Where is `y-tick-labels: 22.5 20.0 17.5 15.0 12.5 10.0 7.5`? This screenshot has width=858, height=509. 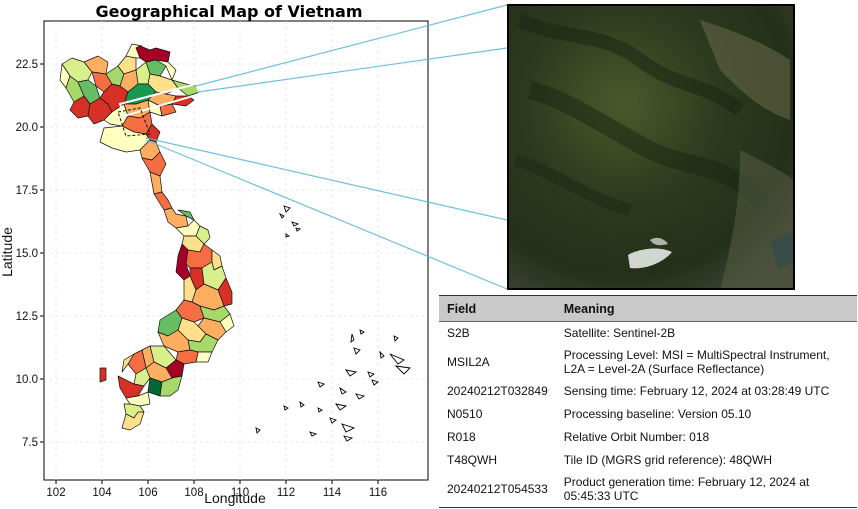 y-tick-labels: 22.5 20.0 17.5 15.0 12.5 10.0 7.5 is located at coordinates (27, 254).